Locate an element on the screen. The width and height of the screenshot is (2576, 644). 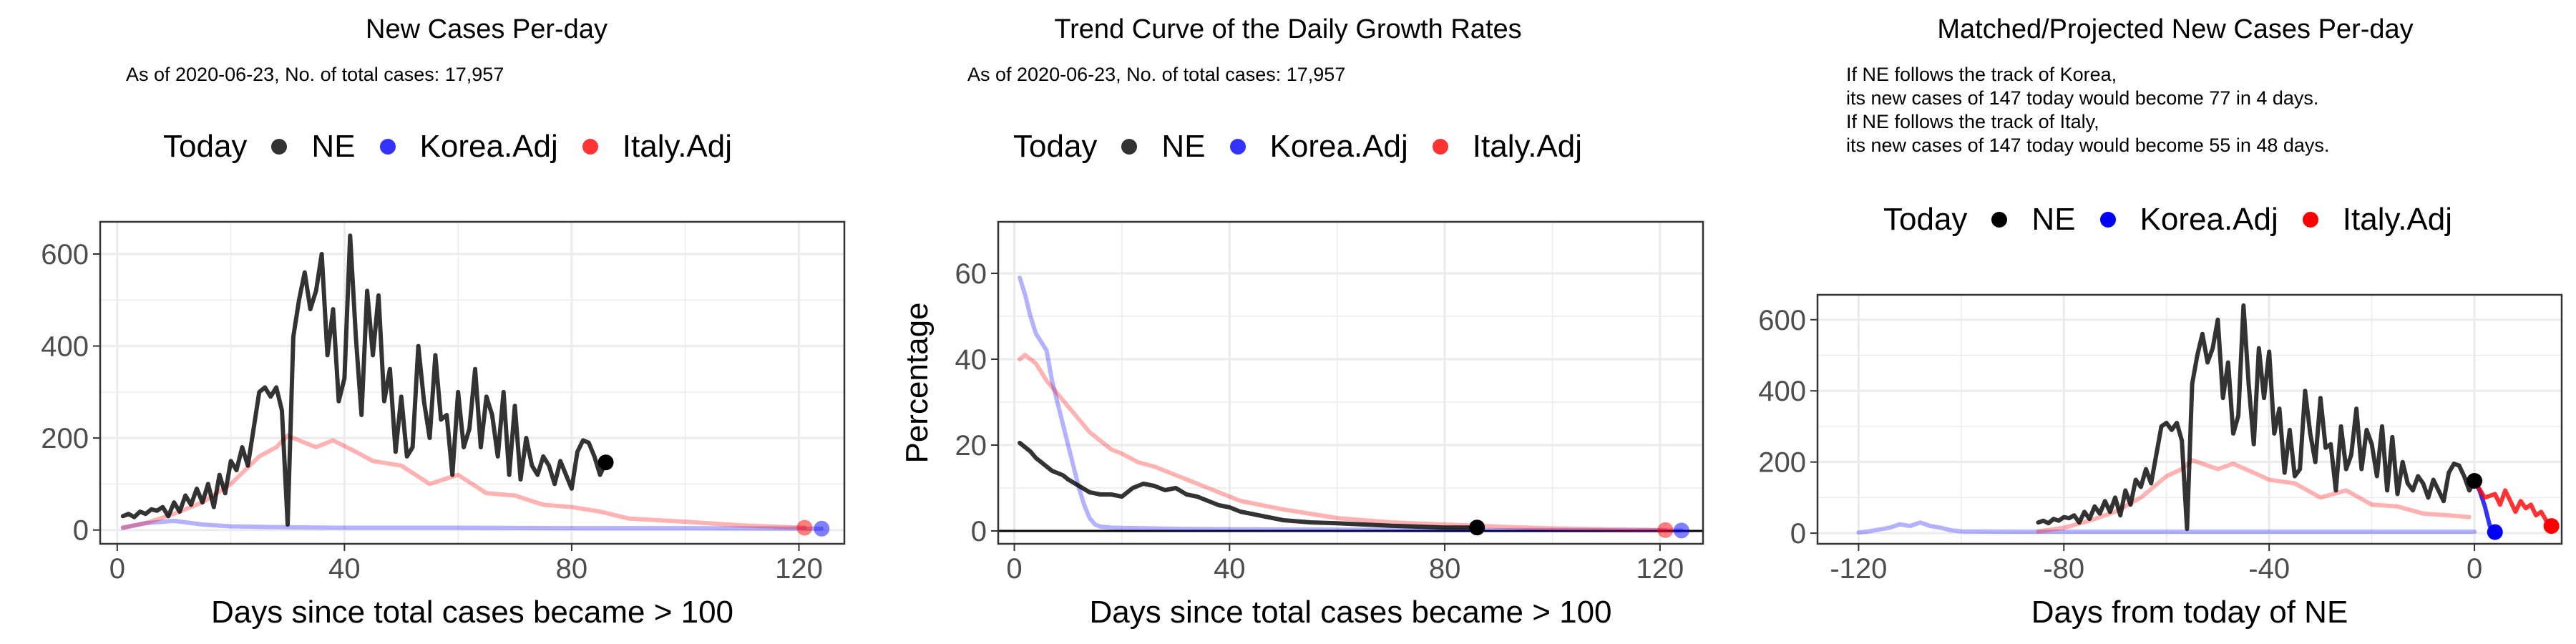
chart-subtitle-line-1: If NE follows the track of Korea, is located at coordinates (1981, 74).